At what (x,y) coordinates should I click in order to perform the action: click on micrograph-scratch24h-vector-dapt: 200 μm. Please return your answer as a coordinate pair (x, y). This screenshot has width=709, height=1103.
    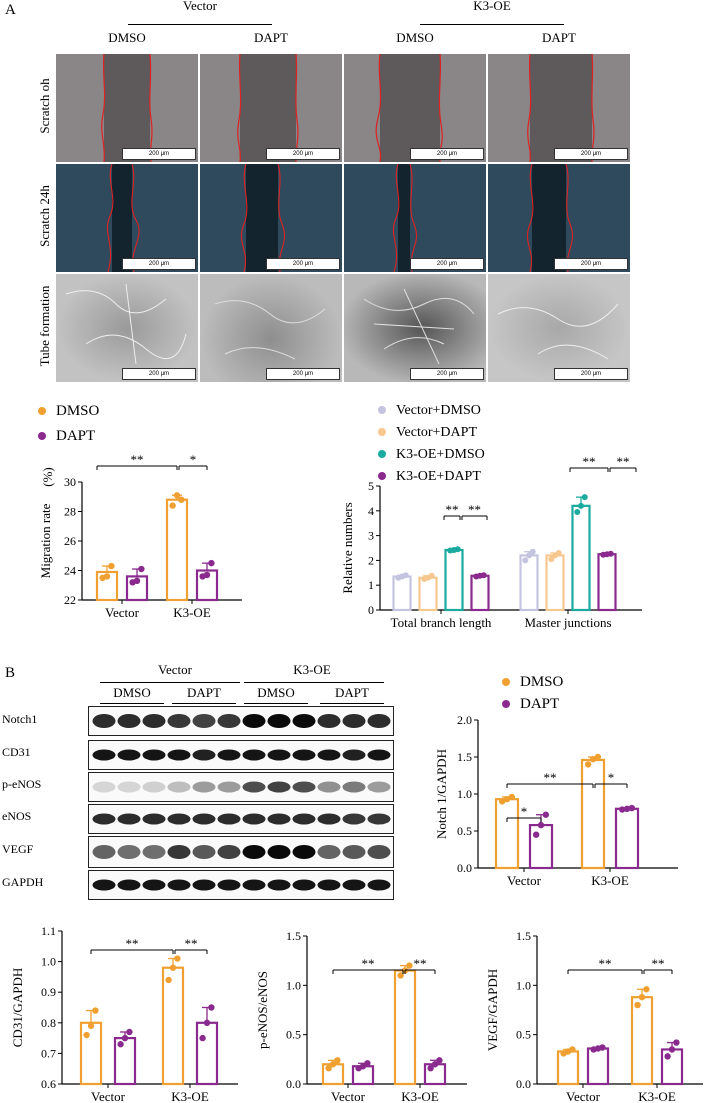
    Looking at the image, I should click on (271, 218).